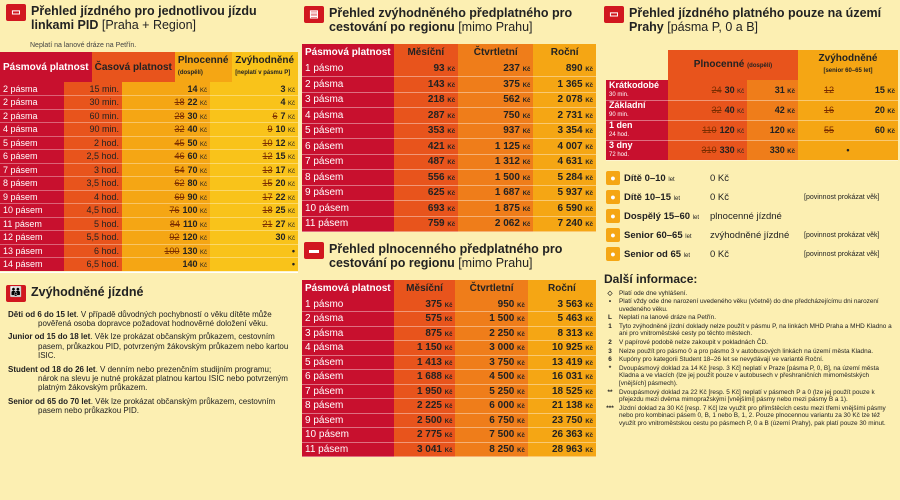 The height and width of the screenshot is (500, 900). I want to click on single-fare-note: Neplatí na lanové dráze na Petřín., so click(83, 45).